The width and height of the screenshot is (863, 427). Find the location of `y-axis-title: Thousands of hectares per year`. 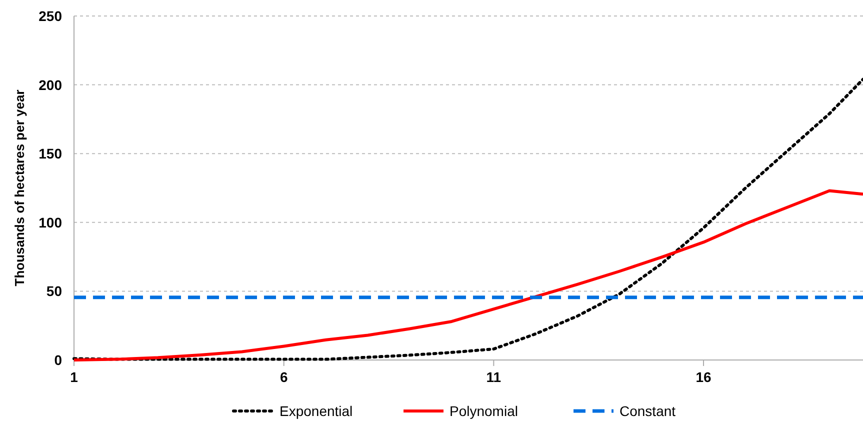

y-axis-title: Thousands of hectares per year is located at coordinates (19, 188).